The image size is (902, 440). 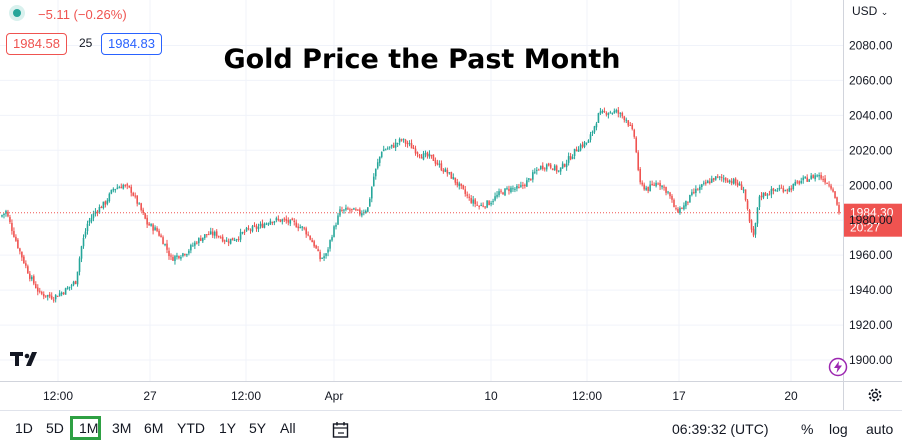 I want to click on timeframe-1y-button: 1Y, so click(x=228, y=428).